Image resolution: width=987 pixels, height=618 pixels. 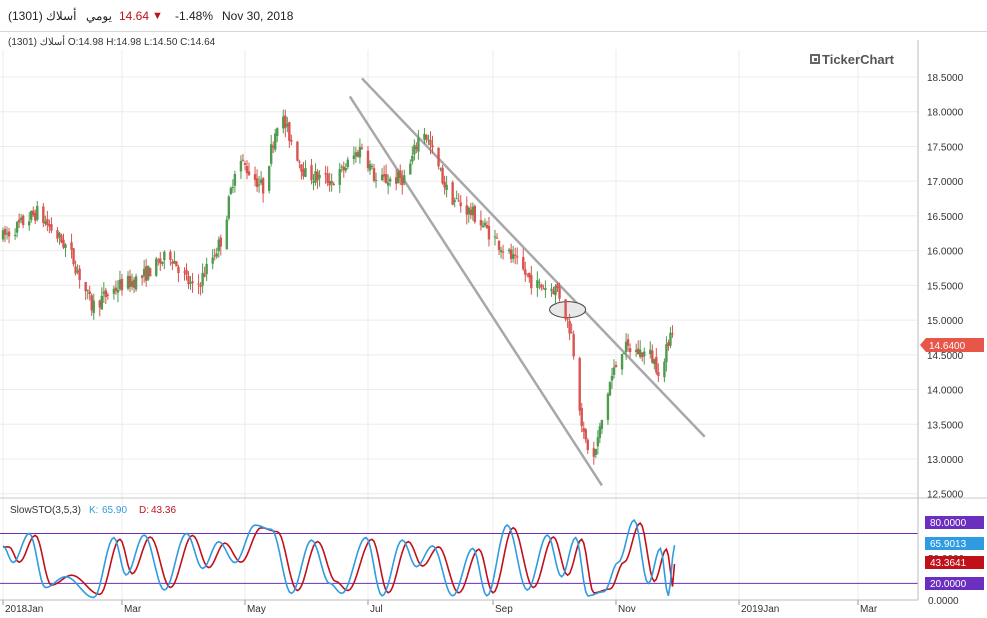 What do you see at coordinates (42, 16) in the screenshot?
I see `symbol-name: أسلاك (1301)` at bounding box center [42, 16].